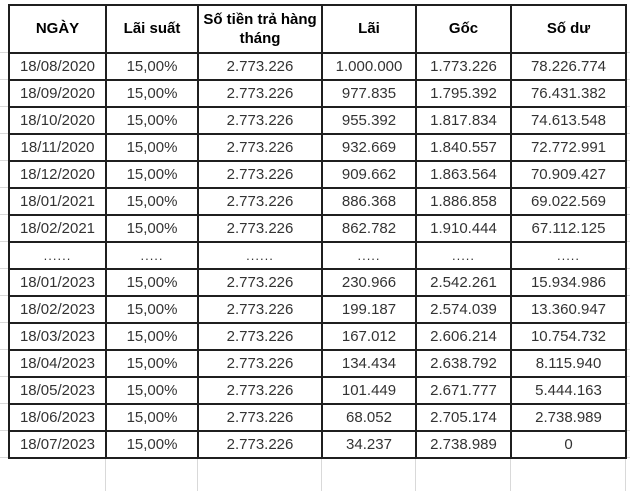 The image size is (630, 491). Describe the element at coordinates (568, 309) in the screenshot. I see `cell-balance: 13.360.947` at that location.